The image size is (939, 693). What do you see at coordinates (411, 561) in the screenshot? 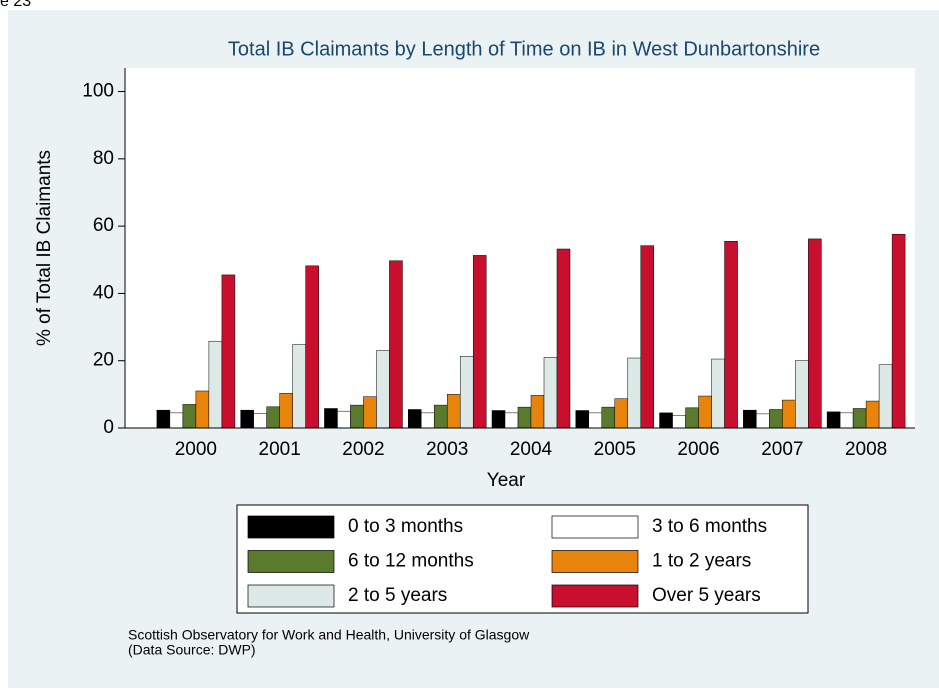
I see `legend-label: 6 to 12 months` at bounding box center [411, 561].